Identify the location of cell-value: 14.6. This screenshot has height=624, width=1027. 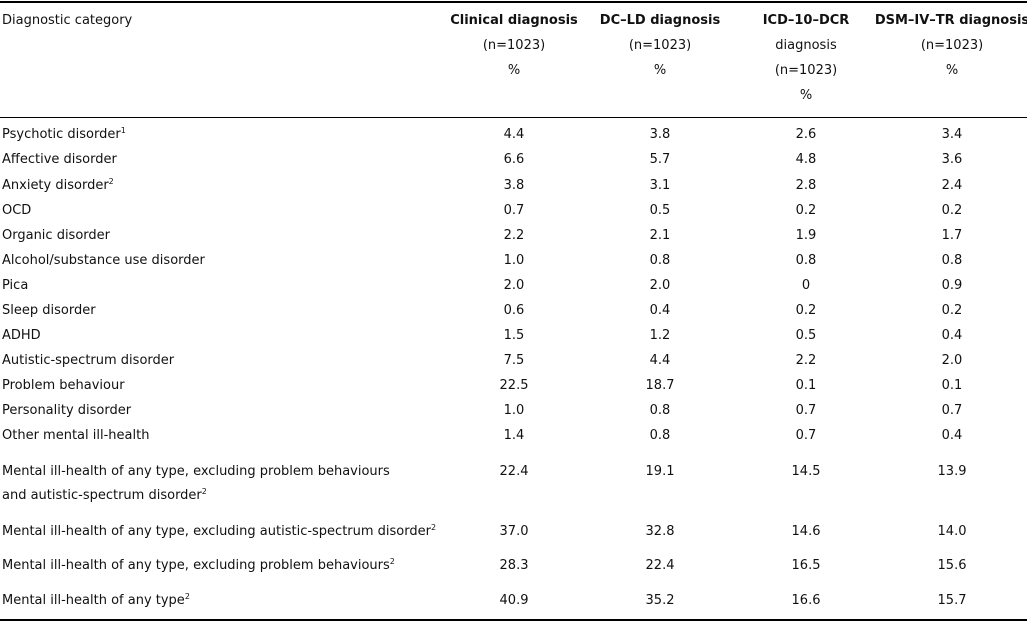
(806, 531).